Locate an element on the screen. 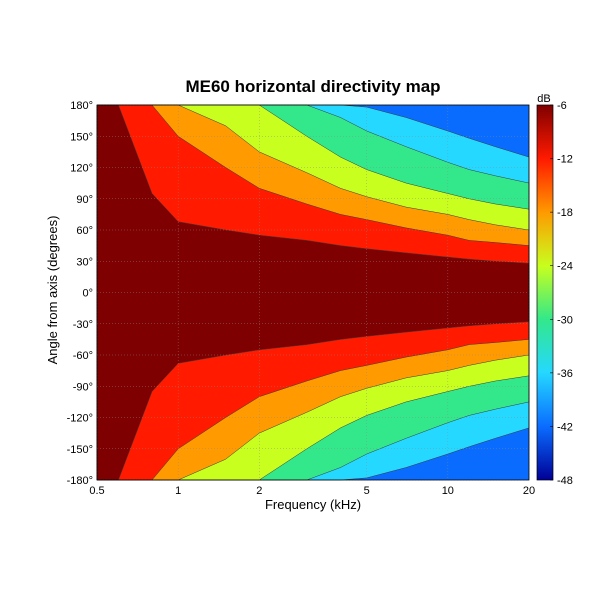  colorbar-tick-label: -36 is located at coordinates (565, 374).